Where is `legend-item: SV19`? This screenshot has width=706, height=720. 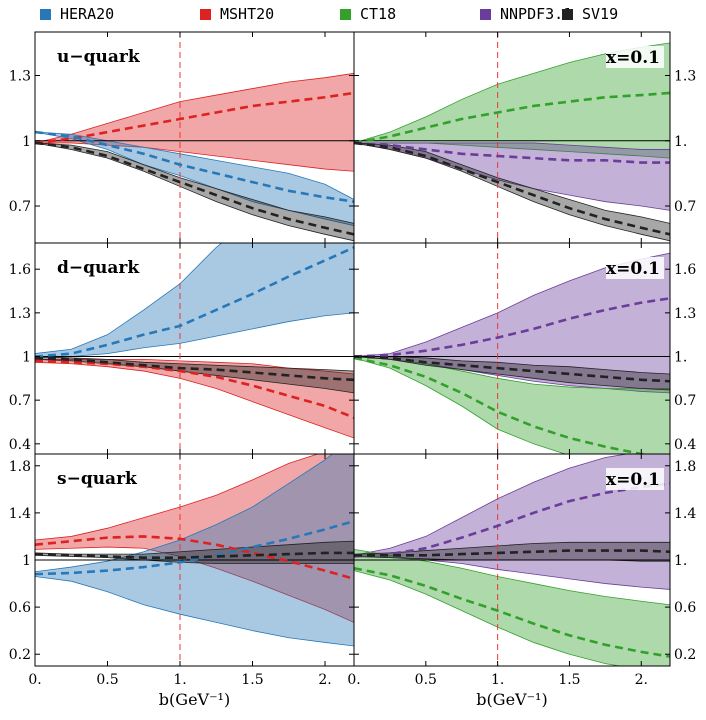
legend-item: SV19 is located at coordinates (590, 14).